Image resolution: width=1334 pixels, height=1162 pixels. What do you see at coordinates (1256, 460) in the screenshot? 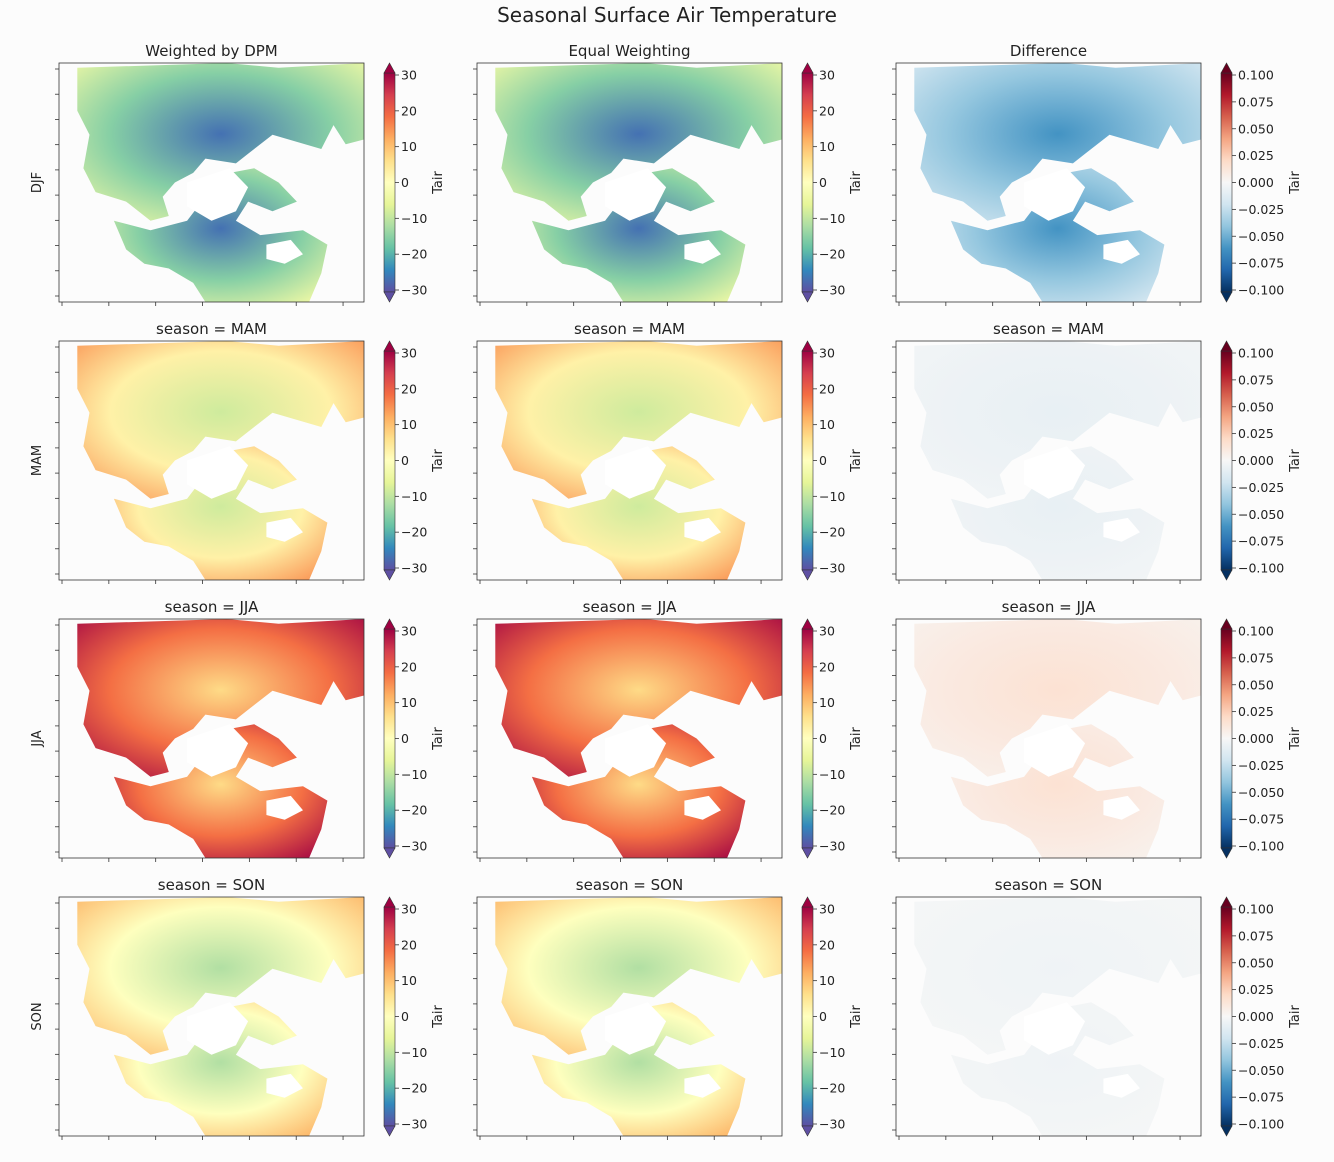
I see `colorbar-tick-label: 0.000` at bounding box center [1256, 460].